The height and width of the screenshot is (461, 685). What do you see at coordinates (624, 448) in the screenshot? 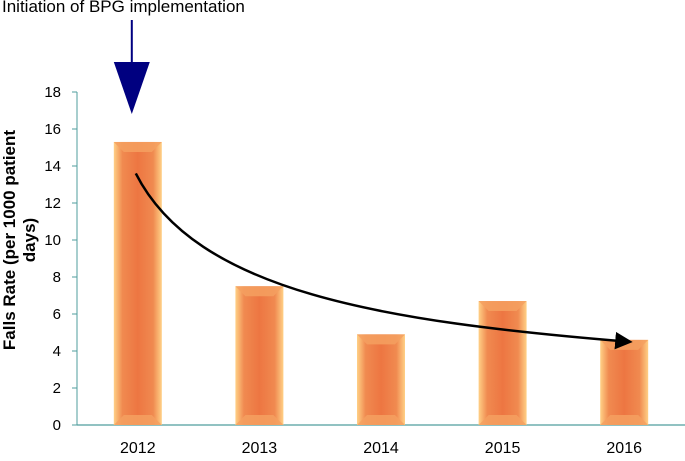
I see `x-tick-label: 2016` at bounding box center [624, 448].